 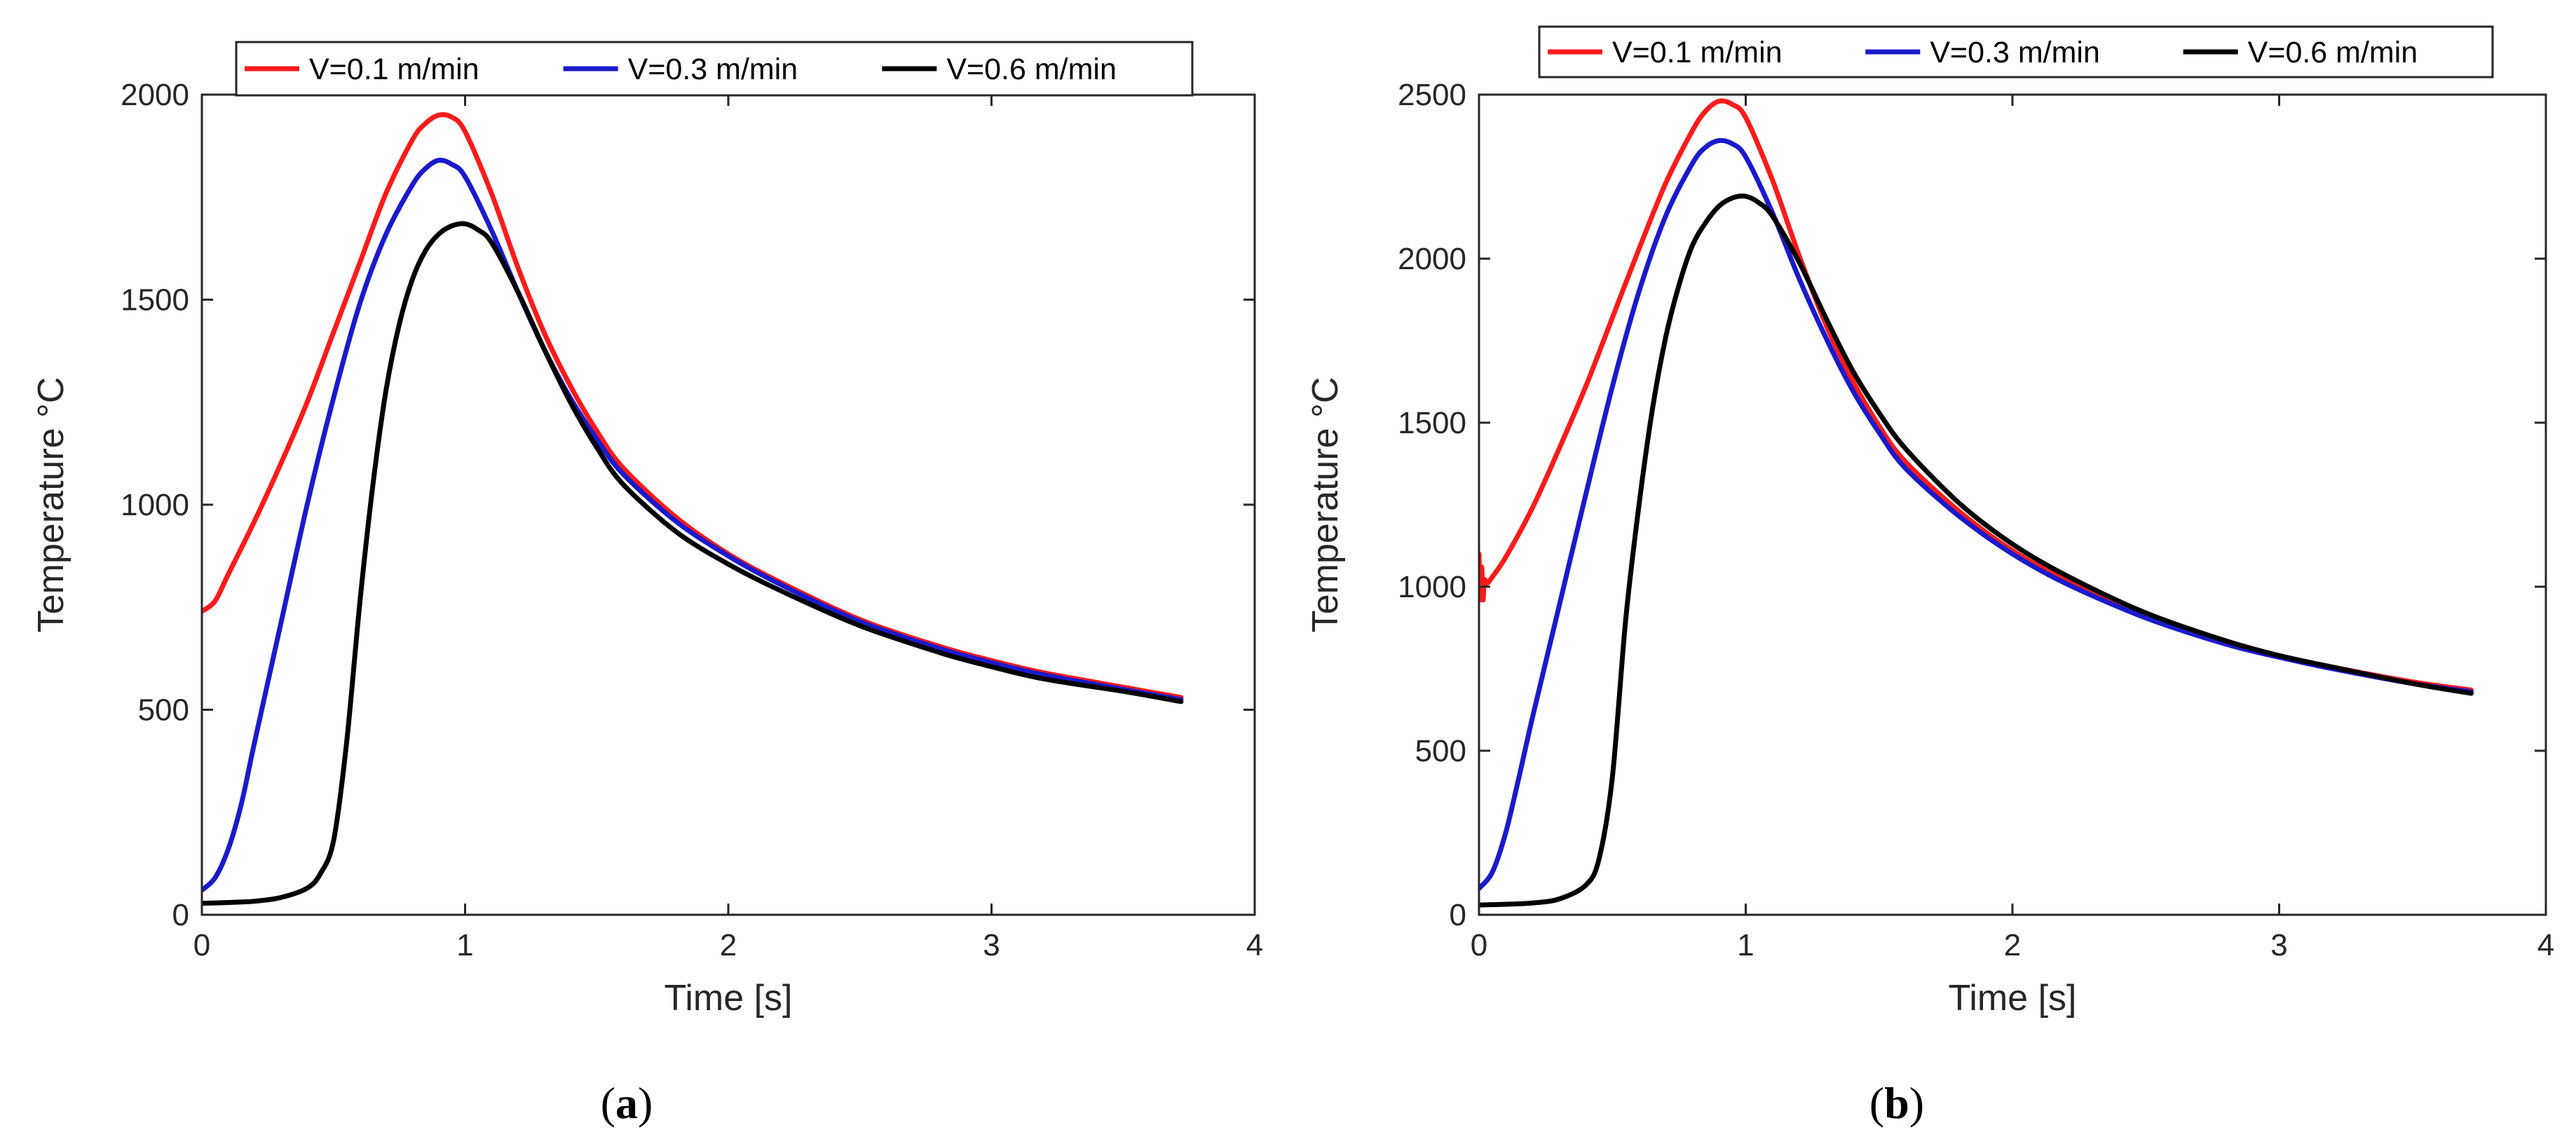 I want to click on panel-caption: (a), so click(x=627, y=1103).